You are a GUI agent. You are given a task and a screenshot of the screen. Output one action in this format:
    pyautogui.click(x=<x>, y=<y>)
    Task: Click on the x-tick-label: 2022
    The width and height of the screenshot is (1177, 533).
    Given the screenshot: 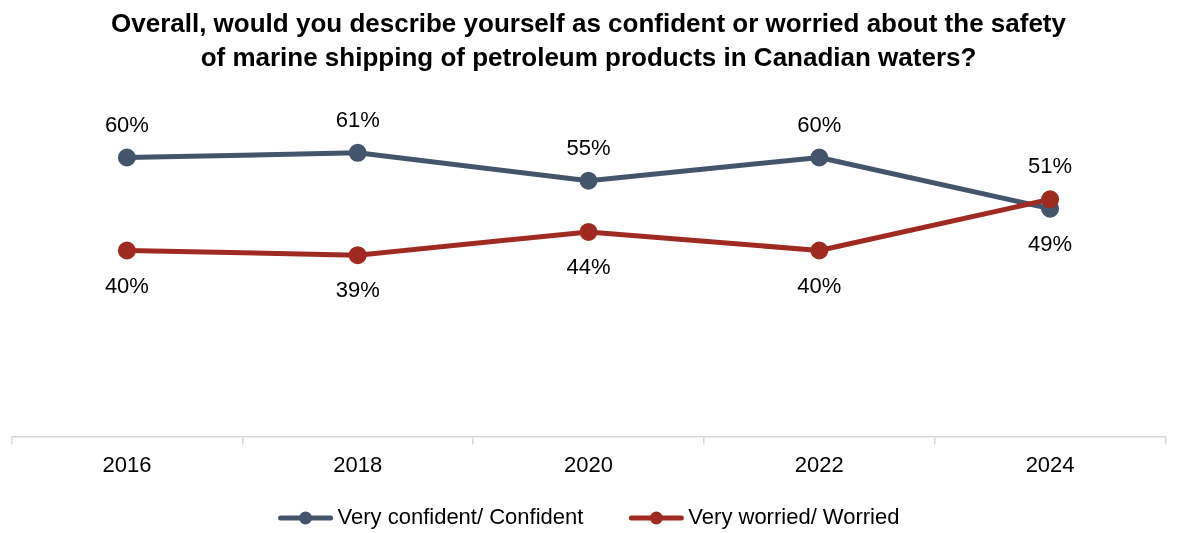 What is the action you would take?
    pyautogui.click(x=819, y=464)
    